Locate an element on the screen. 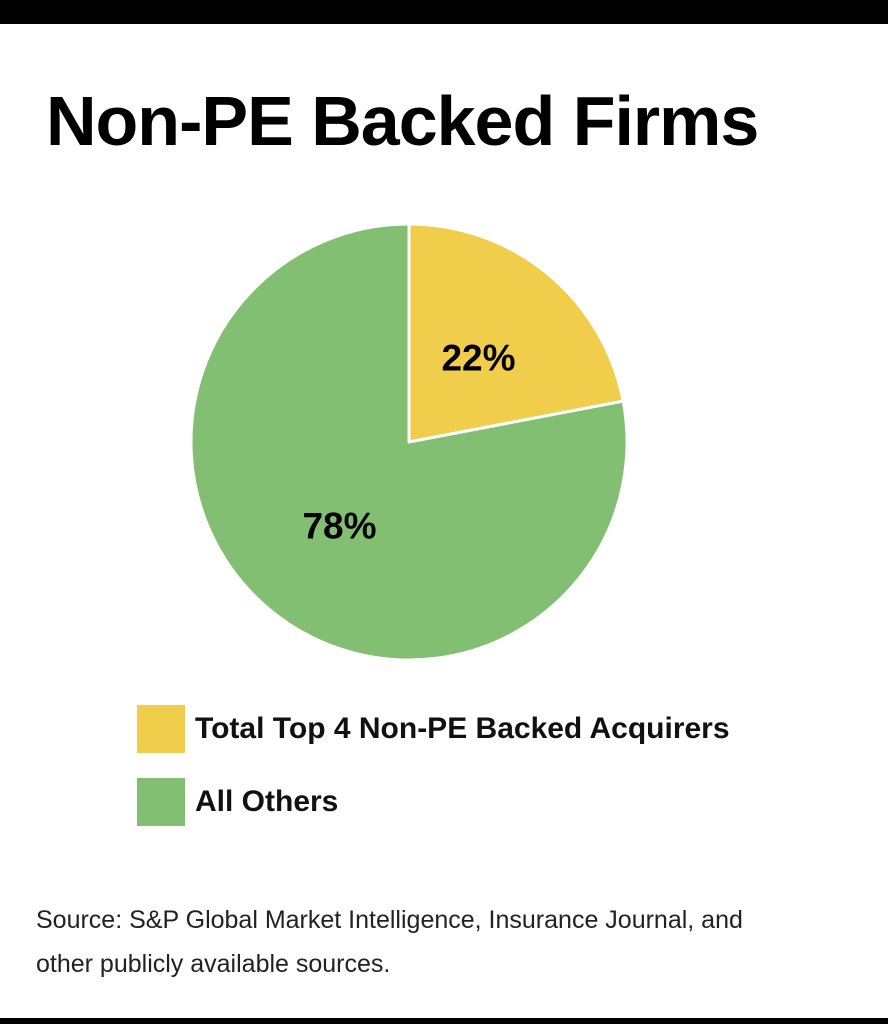 The width and height of the screenshot is (888, 1024). pie-label-all-others: 78% is located at coordinates (339, 526).